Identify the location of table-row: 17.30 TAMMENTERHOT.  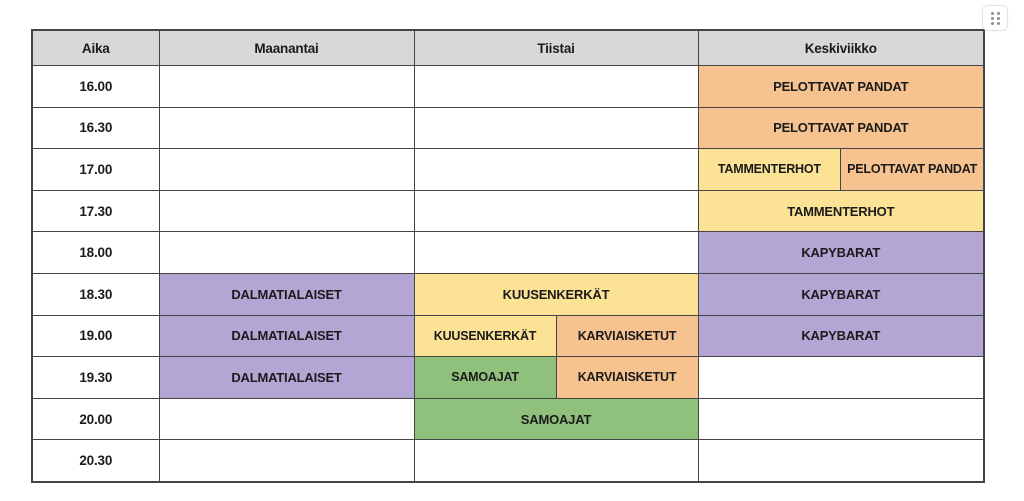
(508, 211).